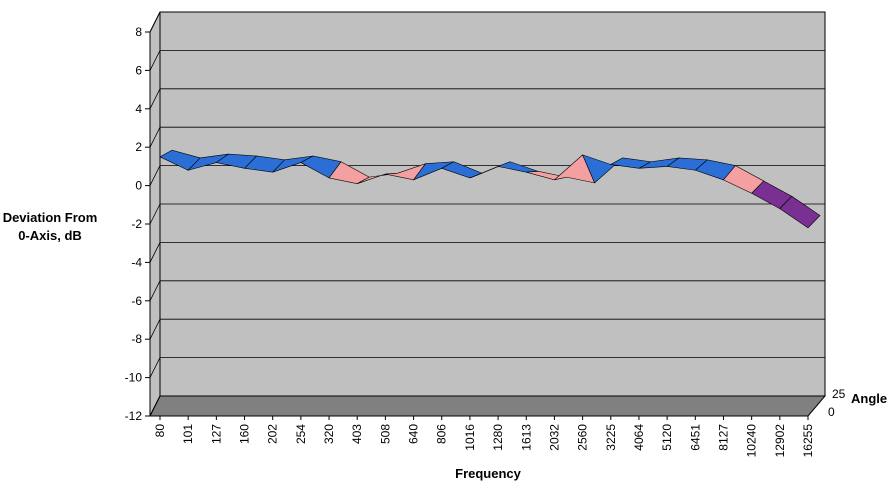  I want to click on y-axis-ticks: 8 6 4 2 0 -2 -4 -6 -8 -10 -12, so click(137, 224).